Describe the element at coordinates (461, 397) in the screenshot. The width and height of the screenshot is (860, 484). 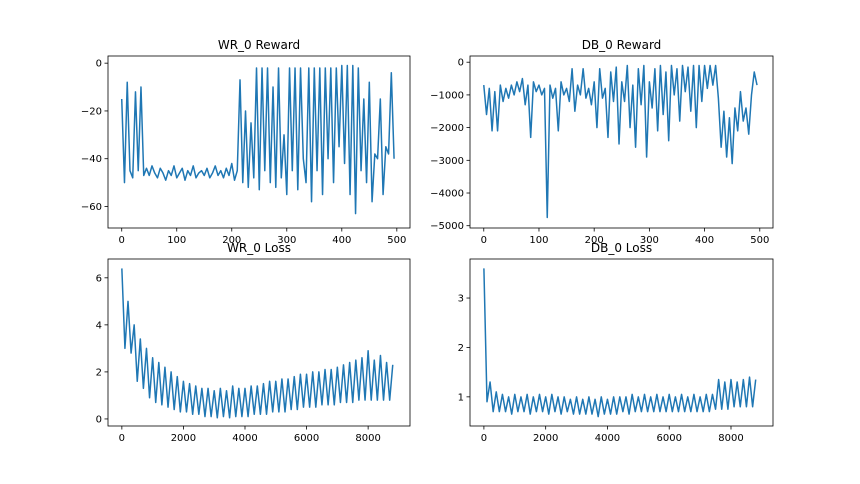
I see `y-tick-label: 1` at that location.